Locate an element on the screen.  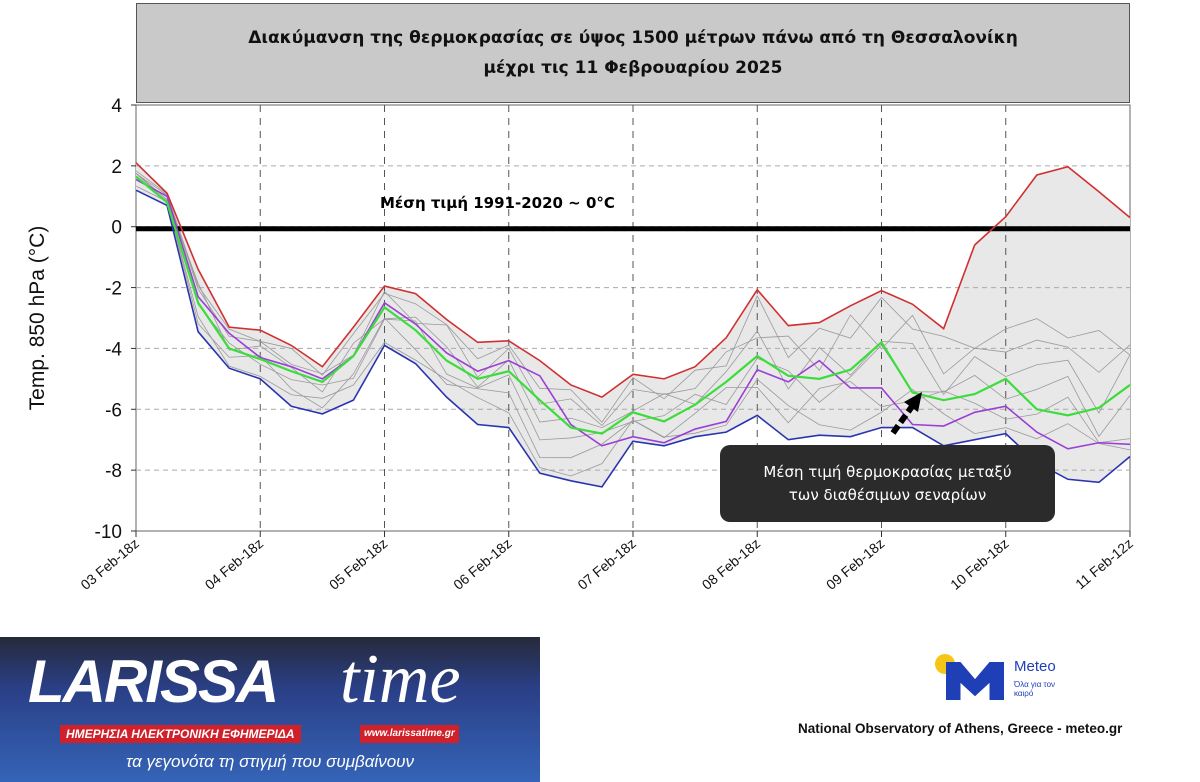
logo-url: www.larissatime.gr is located at coordinates (409, 734).